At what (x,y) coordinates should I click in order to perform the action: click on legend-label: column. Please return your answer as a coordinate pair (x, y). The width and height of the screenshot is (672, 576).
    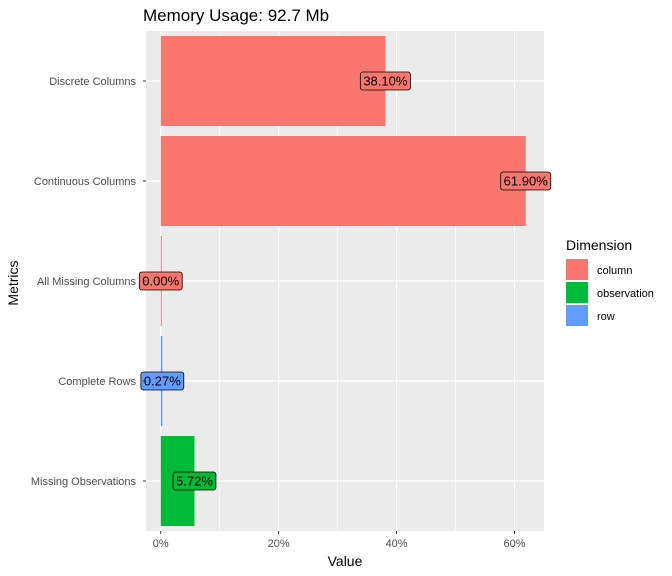
    Looking at the image, I should click on (614, 271).